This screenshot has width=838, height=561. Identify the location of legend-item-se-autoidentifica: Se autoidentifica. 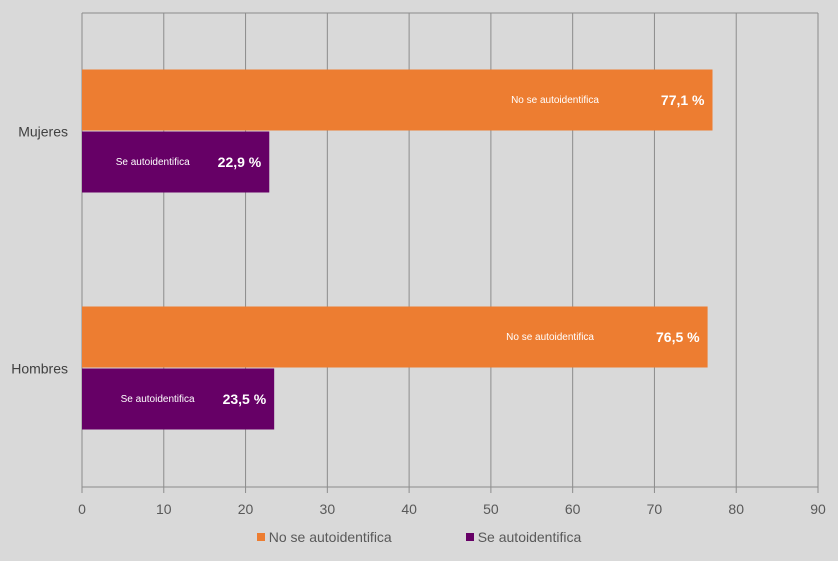
(523, 537).